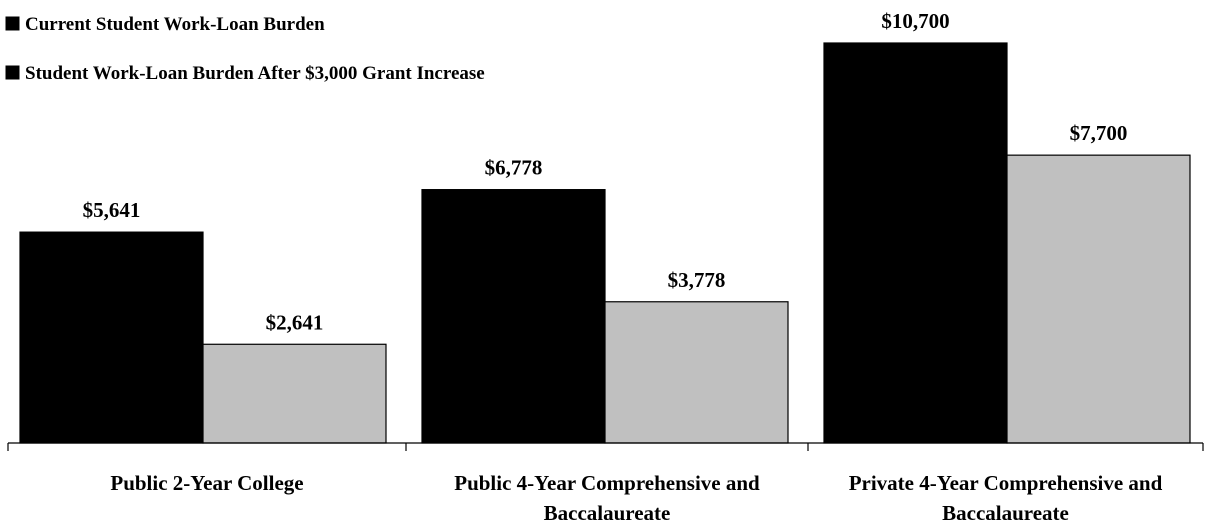  I want to click on x-axis, so click(605, 446).